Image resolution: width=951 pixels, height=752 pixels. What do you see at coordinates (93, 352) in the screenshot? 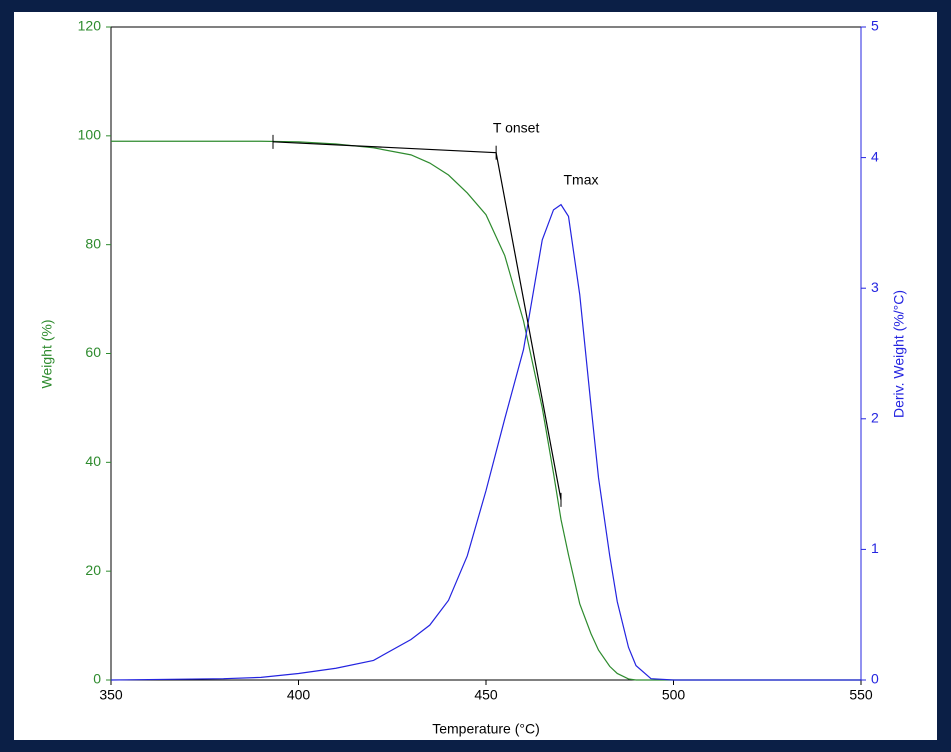
I see `y-tick-label: 60` at bounding box center [93, 352].